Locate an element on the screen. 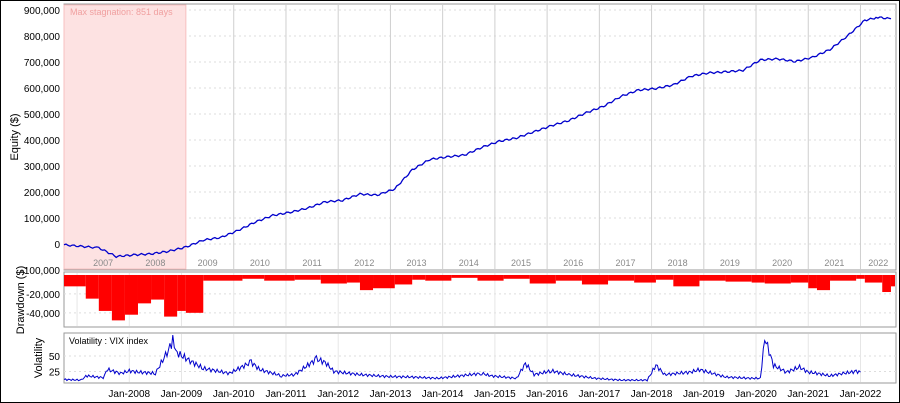  equity-y-tick-label: 400,000 is located at coordinates (42, 141).